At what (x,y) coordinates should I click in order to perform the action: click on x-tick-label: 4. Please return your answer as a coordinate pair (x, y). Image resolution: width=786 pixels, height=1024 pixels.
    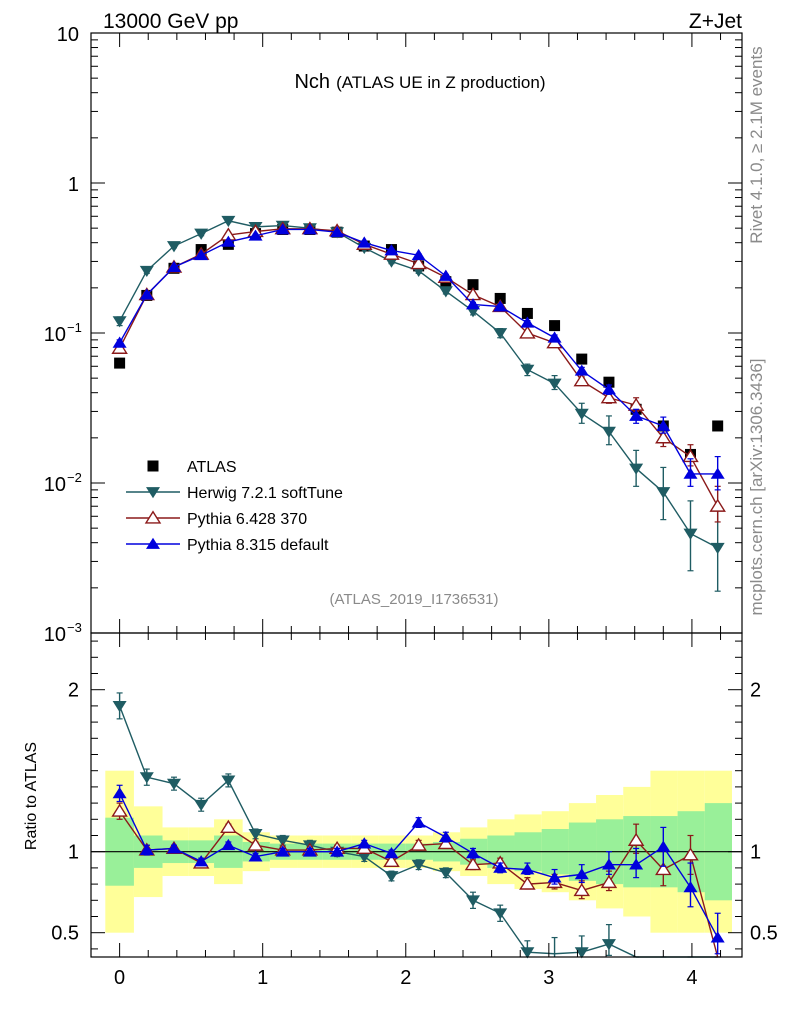
    Looking at the image, I should click on (691, 978).